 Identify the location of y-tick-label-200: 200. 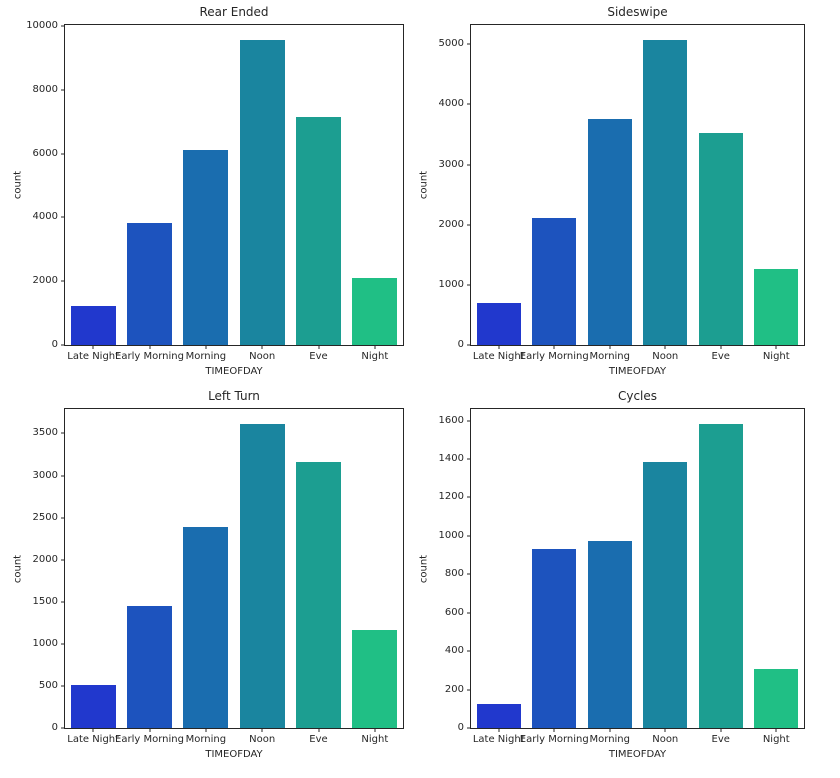
(454, 689).